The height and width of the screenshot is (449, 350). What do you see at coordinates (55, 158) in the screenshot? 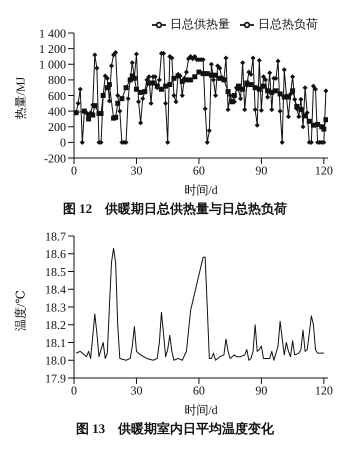
I see `y-tick-label: -200` at bounding box center [55, 158].